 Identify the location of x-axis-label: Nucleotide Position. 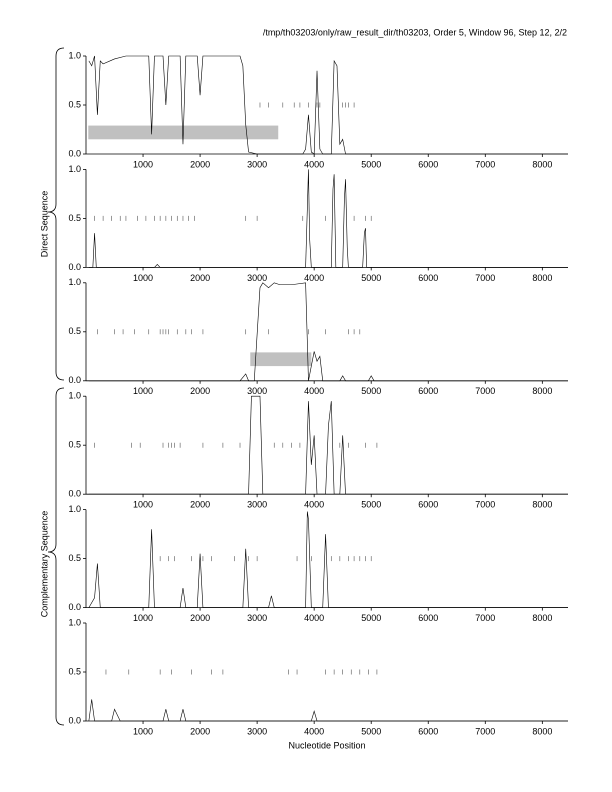
(326, 745).